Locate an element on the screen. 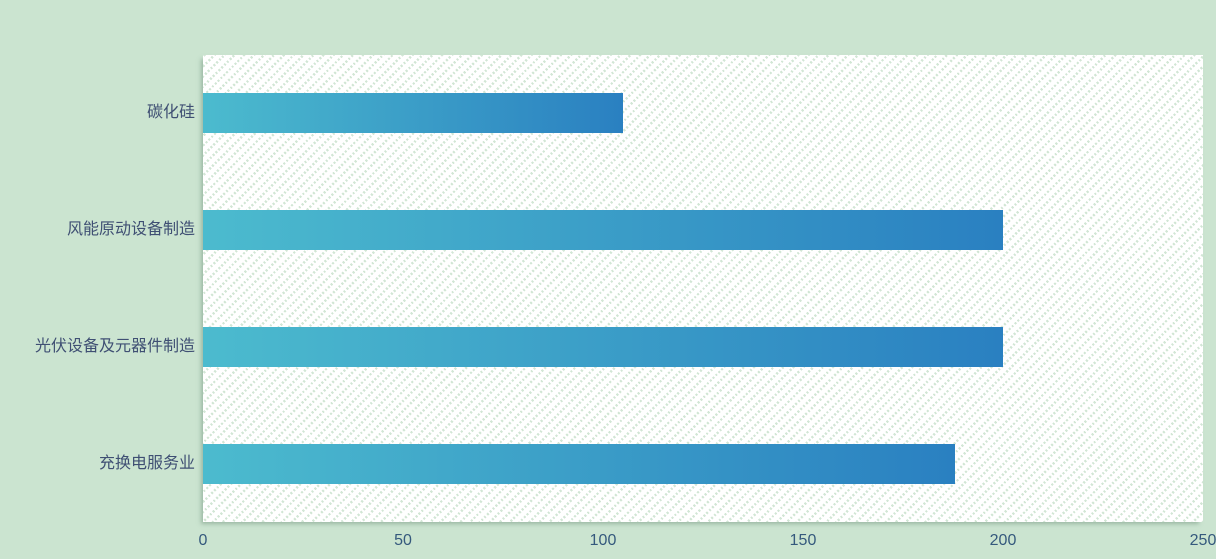 This screenshot has width=1216, height=559. x-axis: 0 50 100 150 200 250 is located at coordinates (707, 542).